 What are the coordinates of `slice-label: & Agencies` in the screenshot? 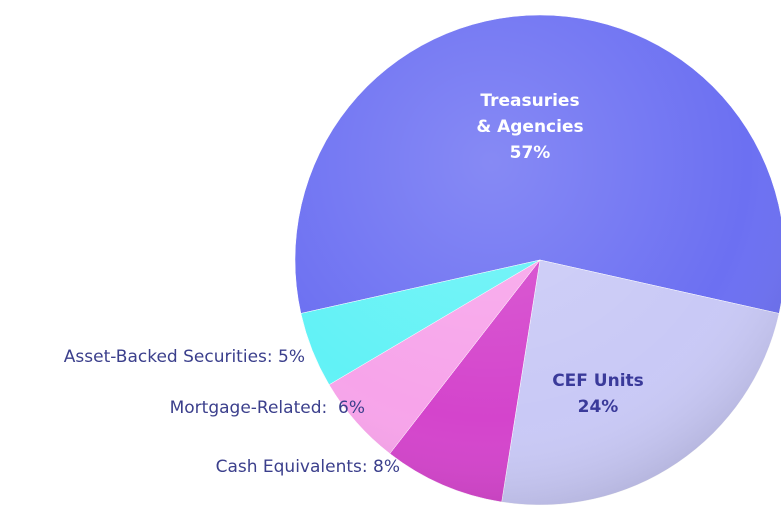 It's located at (529, 127).